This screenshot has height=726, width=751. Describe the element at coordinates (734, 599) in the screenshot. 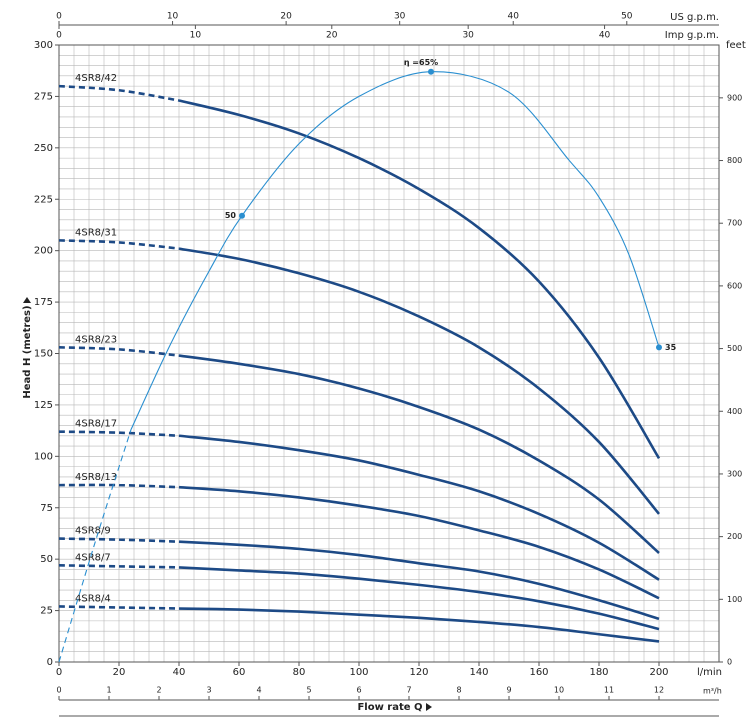

I see `right-tick-label: 100` at that location.